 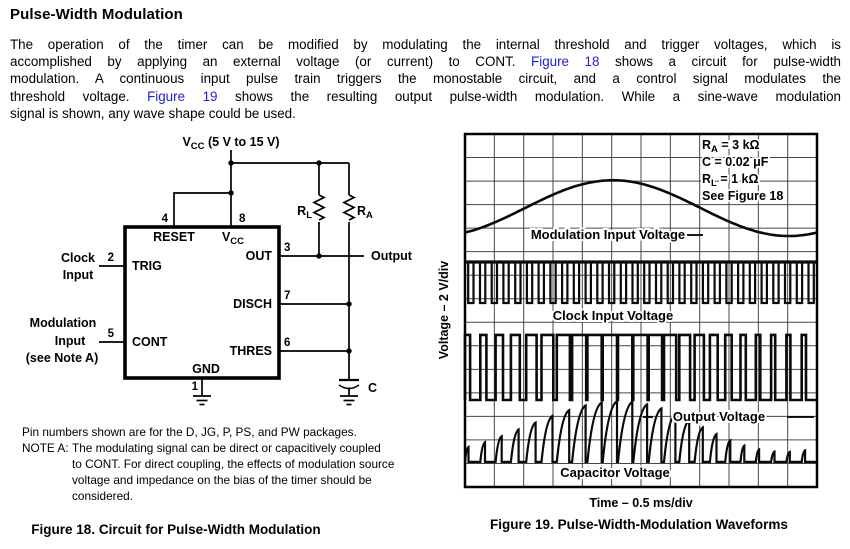 I want to click on ic-label-vcc: VCC, so click(x=233, y=238).